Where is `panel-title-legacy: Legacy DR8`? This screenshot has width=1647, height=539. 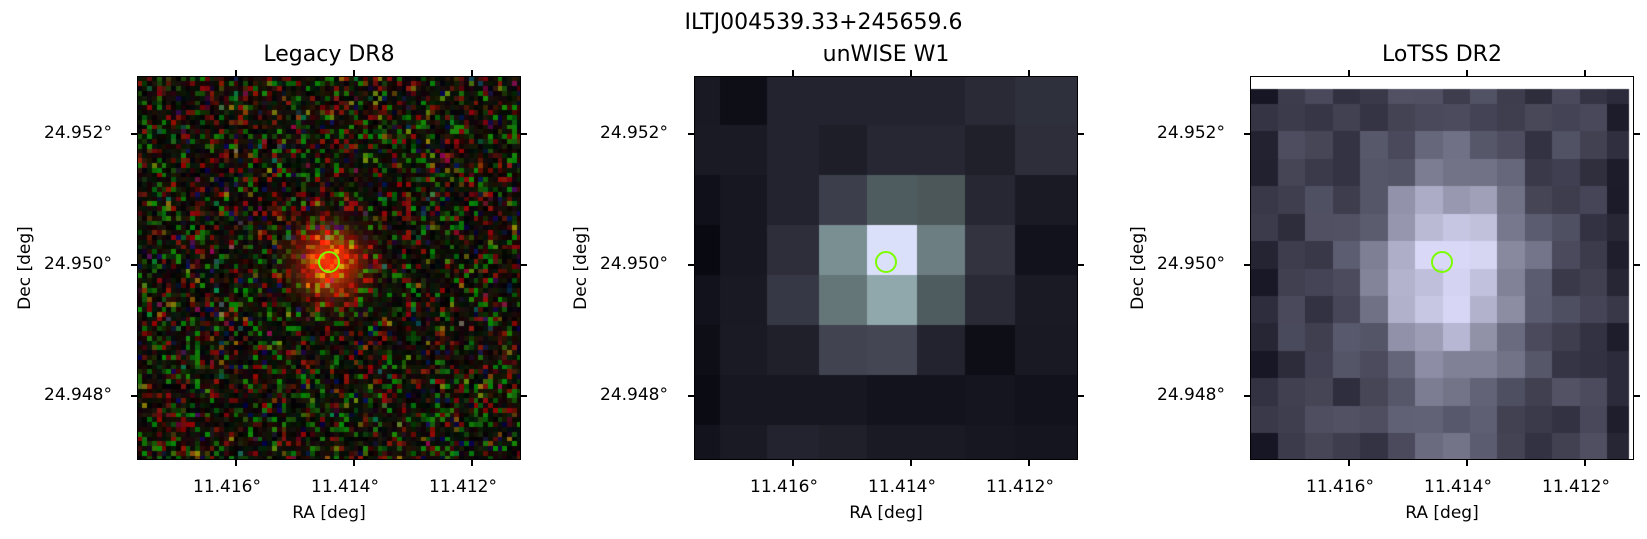 panel-title-legacy: Legacy DR8 is located at coordinates (329, 54).